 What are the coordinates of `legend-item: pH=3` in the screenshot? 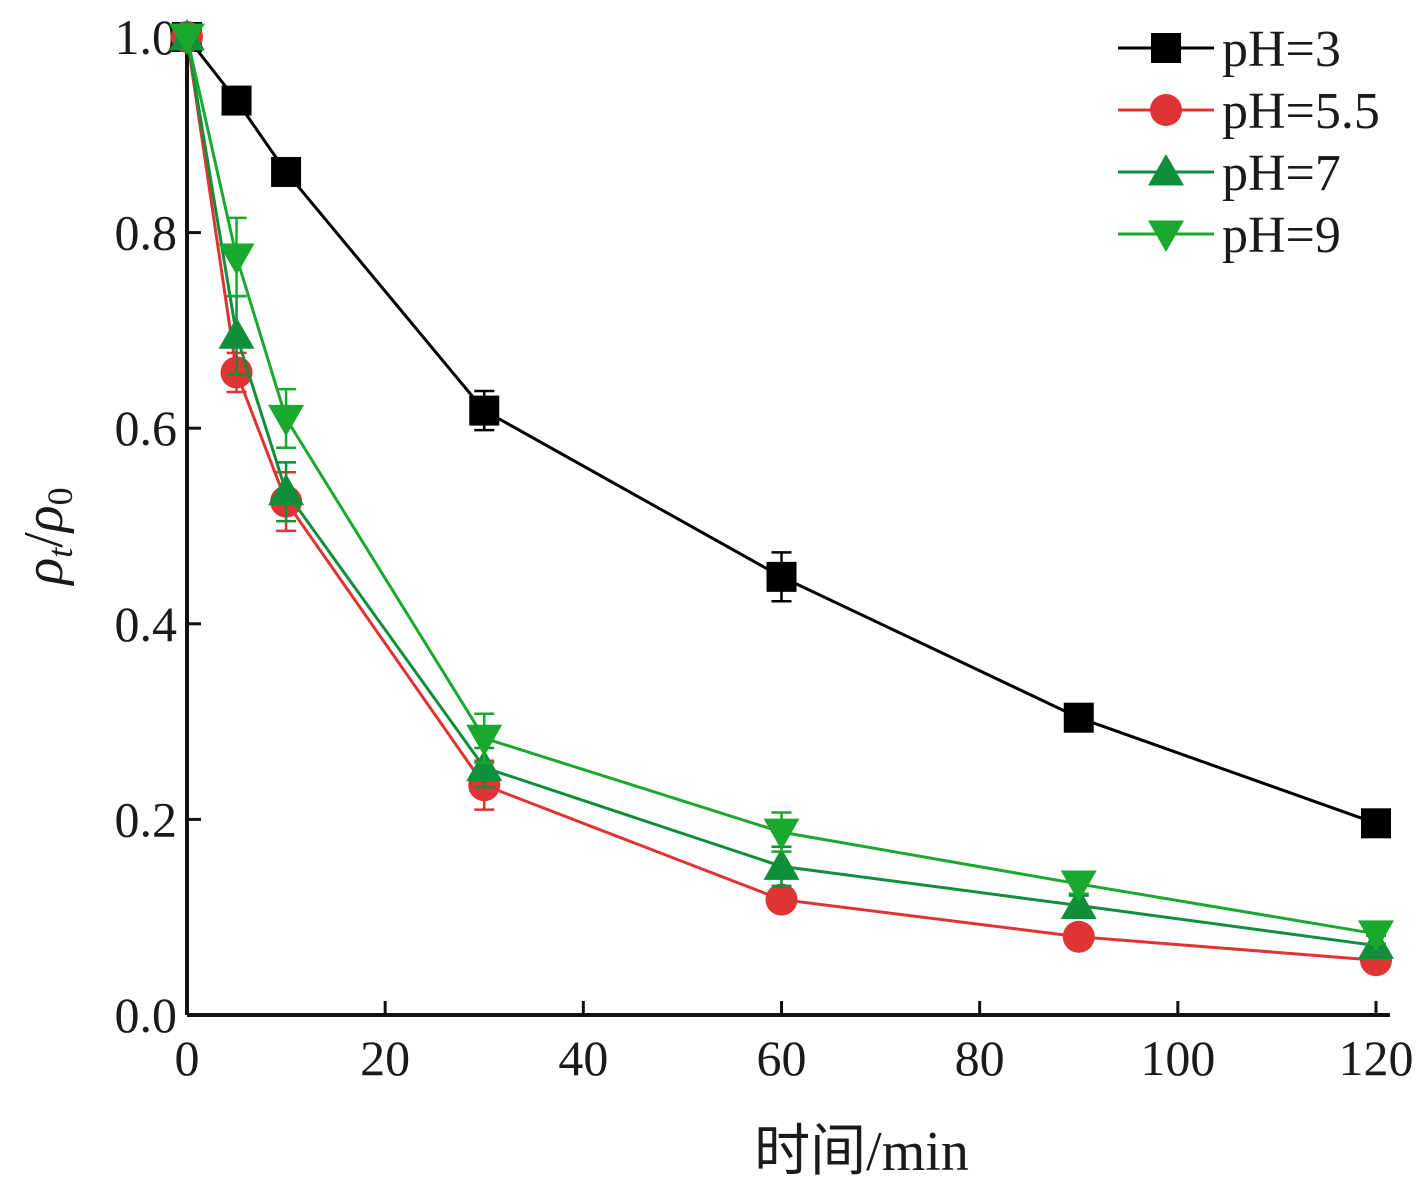 It's located at (1229, 49).